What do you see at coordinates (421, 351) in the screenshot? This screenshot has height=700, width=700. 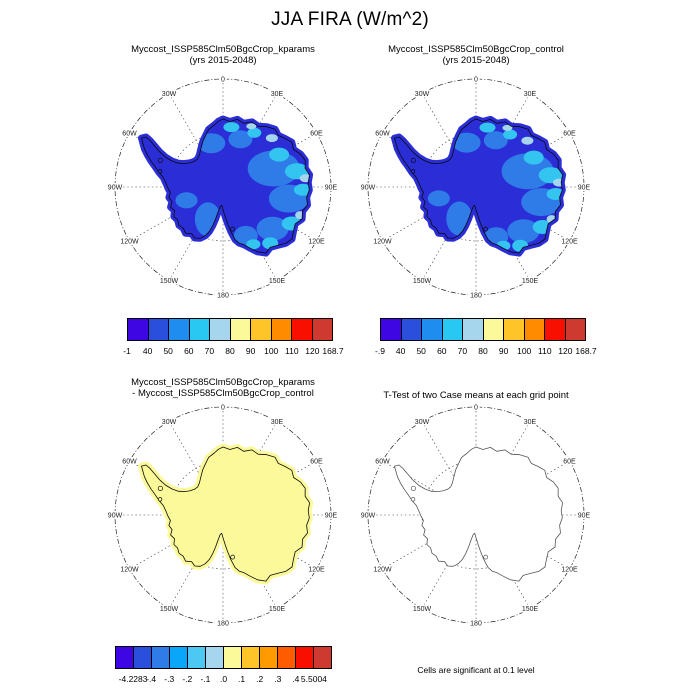 I see `colorbar-tick-label: 50` at bounding box center [421, 351].